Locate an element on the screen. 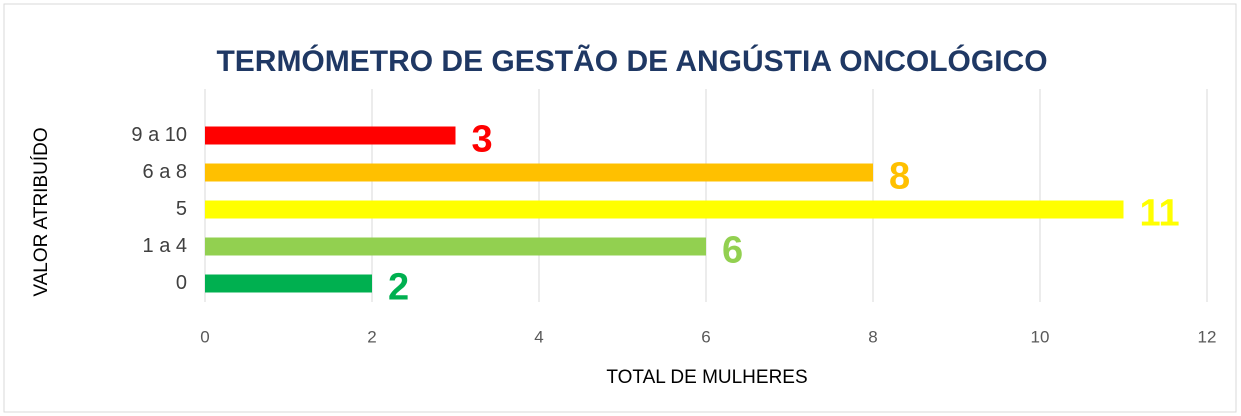 Image resolution: width=1241 pixels, height=416 pixels. data-label: 6 is located at coordinates (732, 251).